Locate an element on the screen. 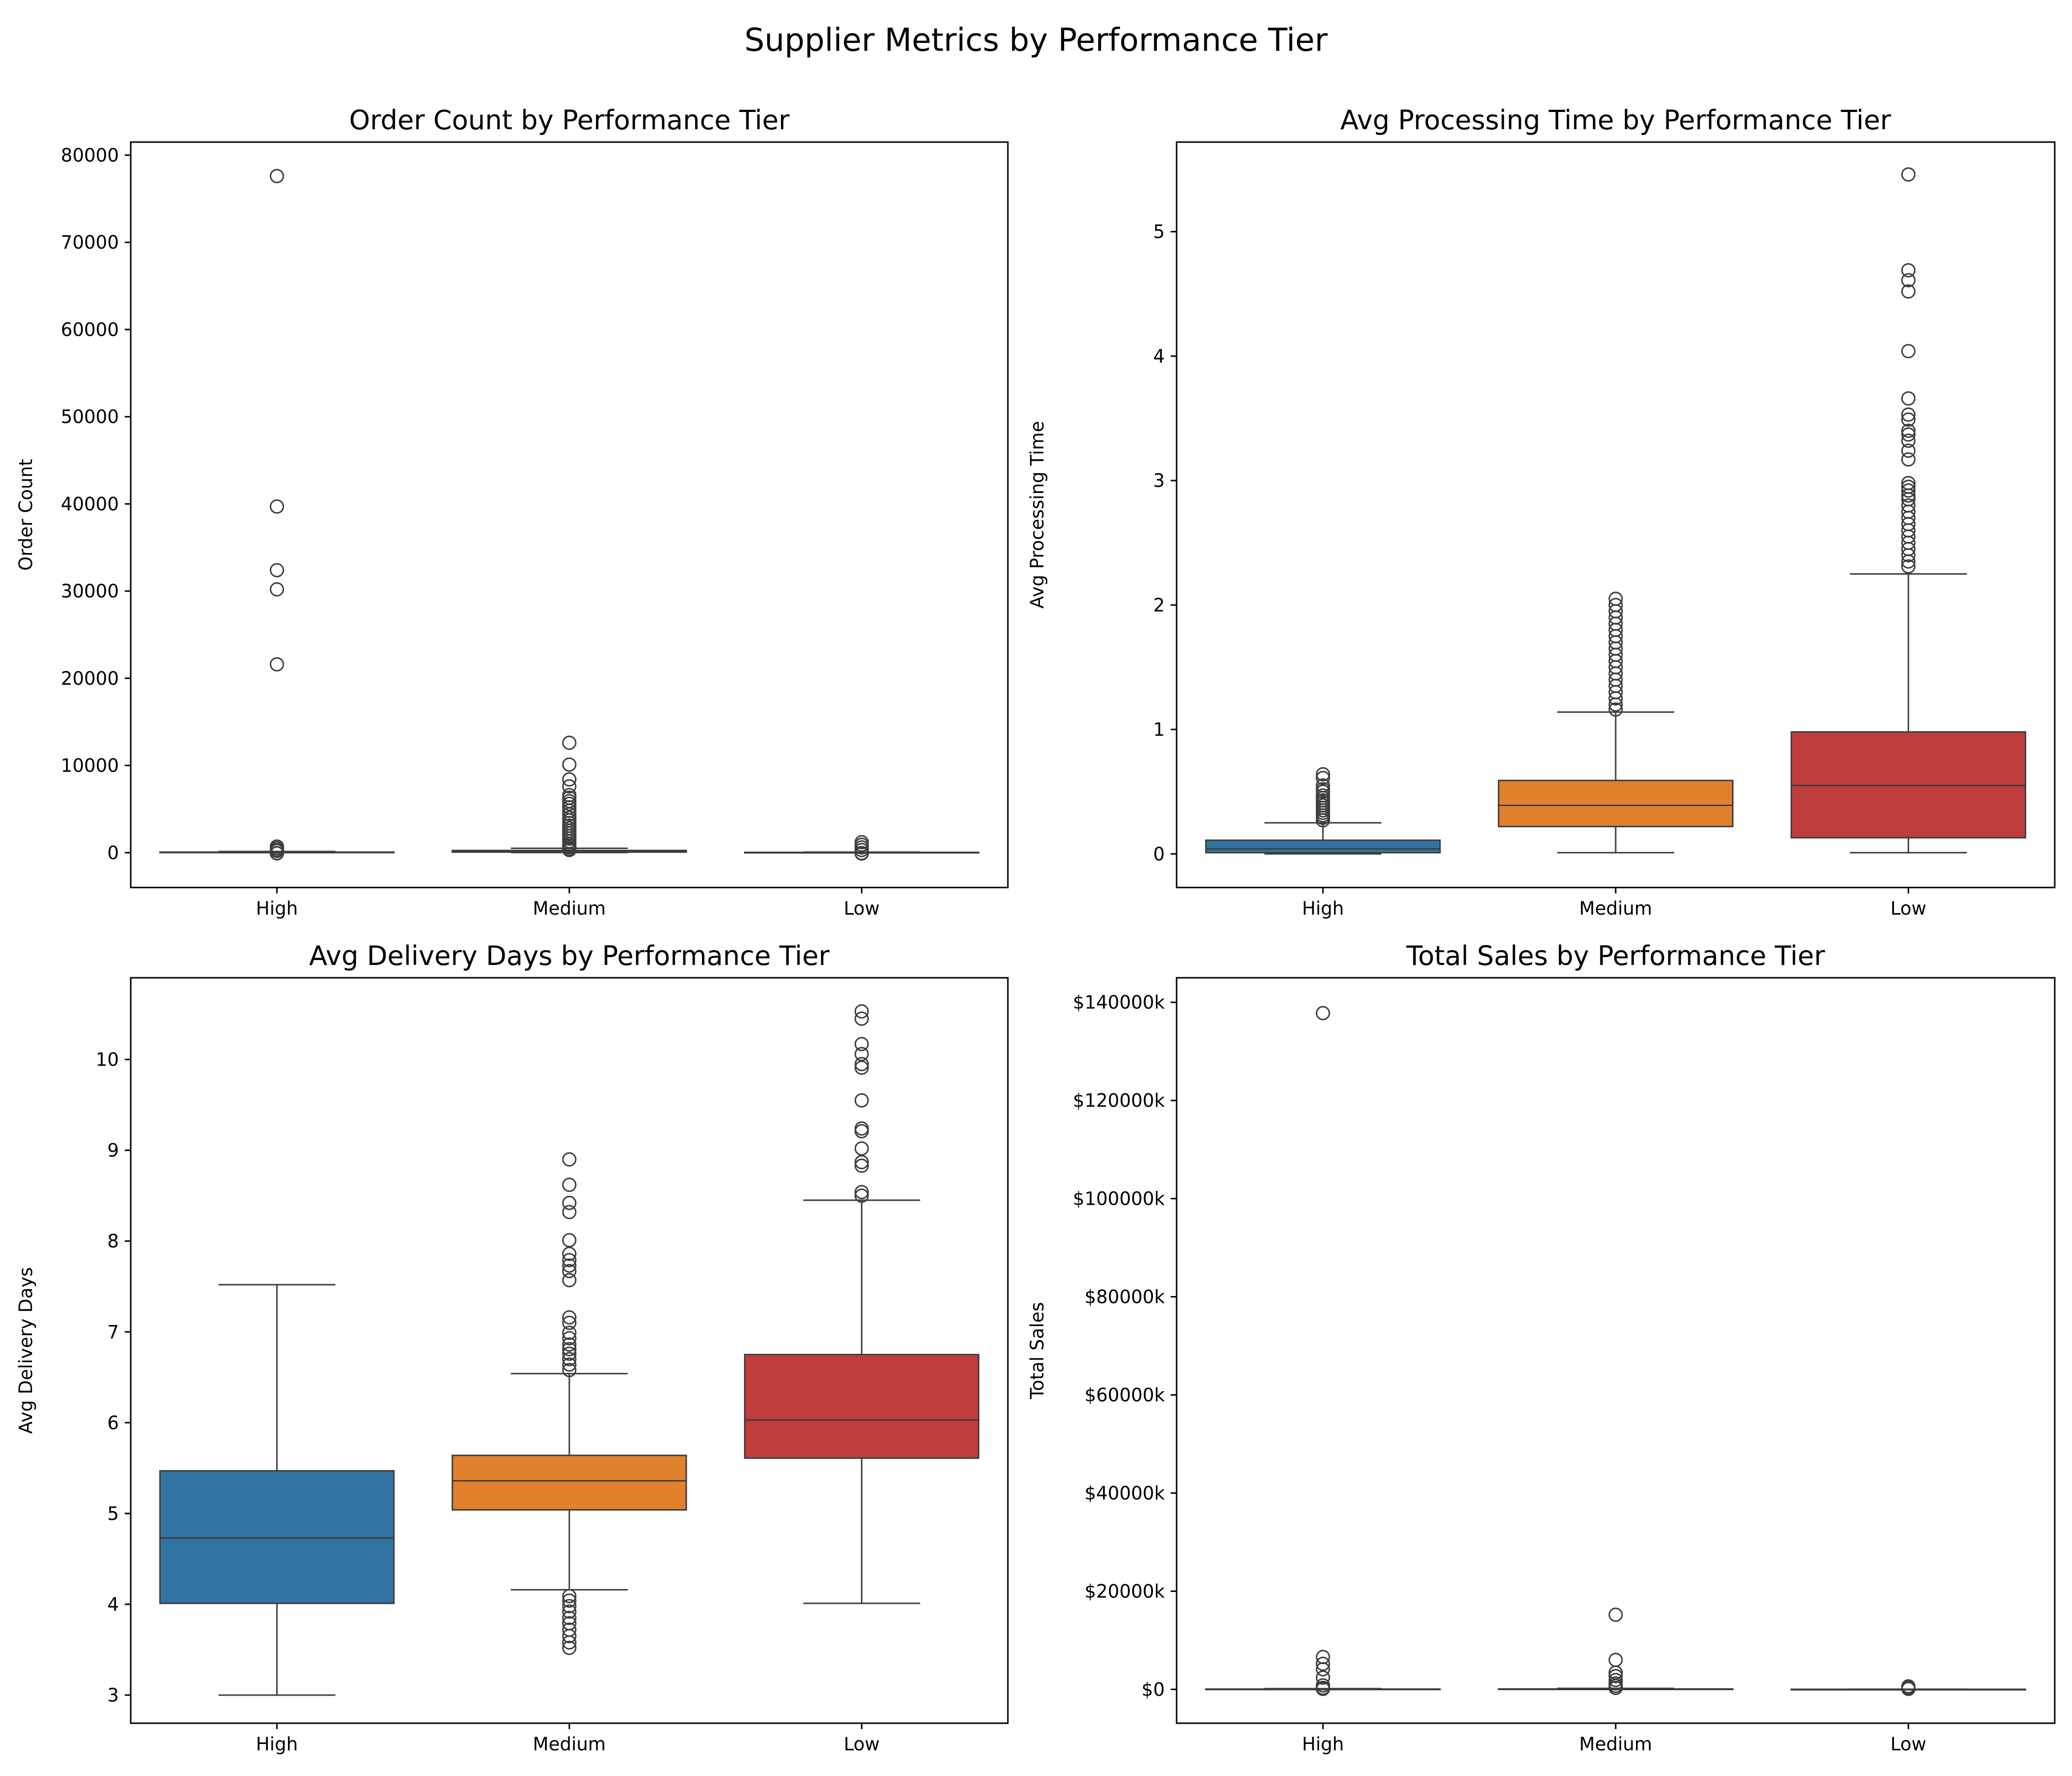  y-tick-label: 1 is located at coordinates (1159, 729).